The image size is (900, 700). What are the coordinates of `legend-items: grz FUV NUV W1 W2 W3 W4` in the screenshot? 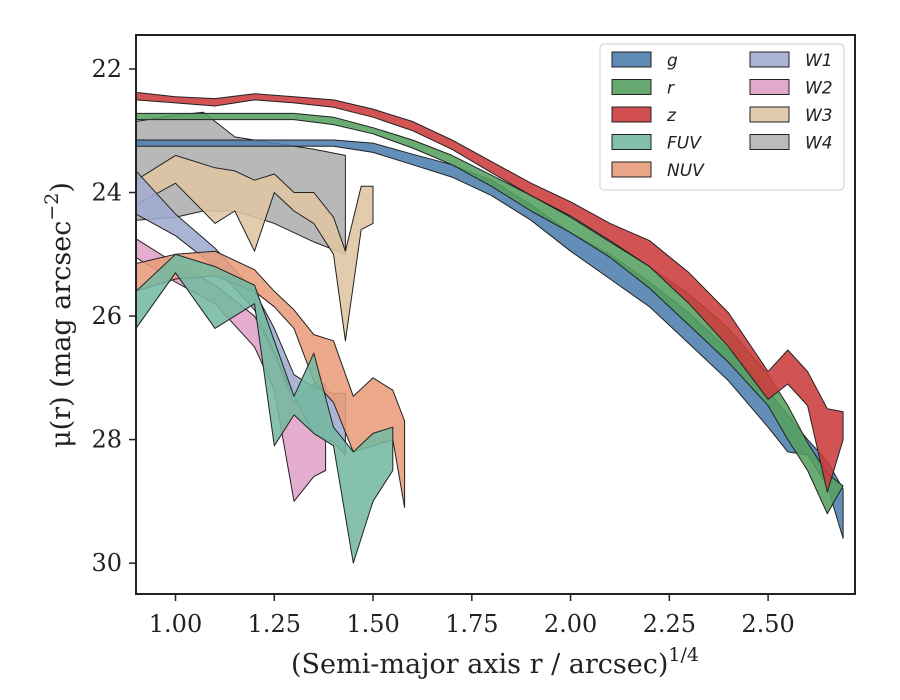 It's located at (722, 116).